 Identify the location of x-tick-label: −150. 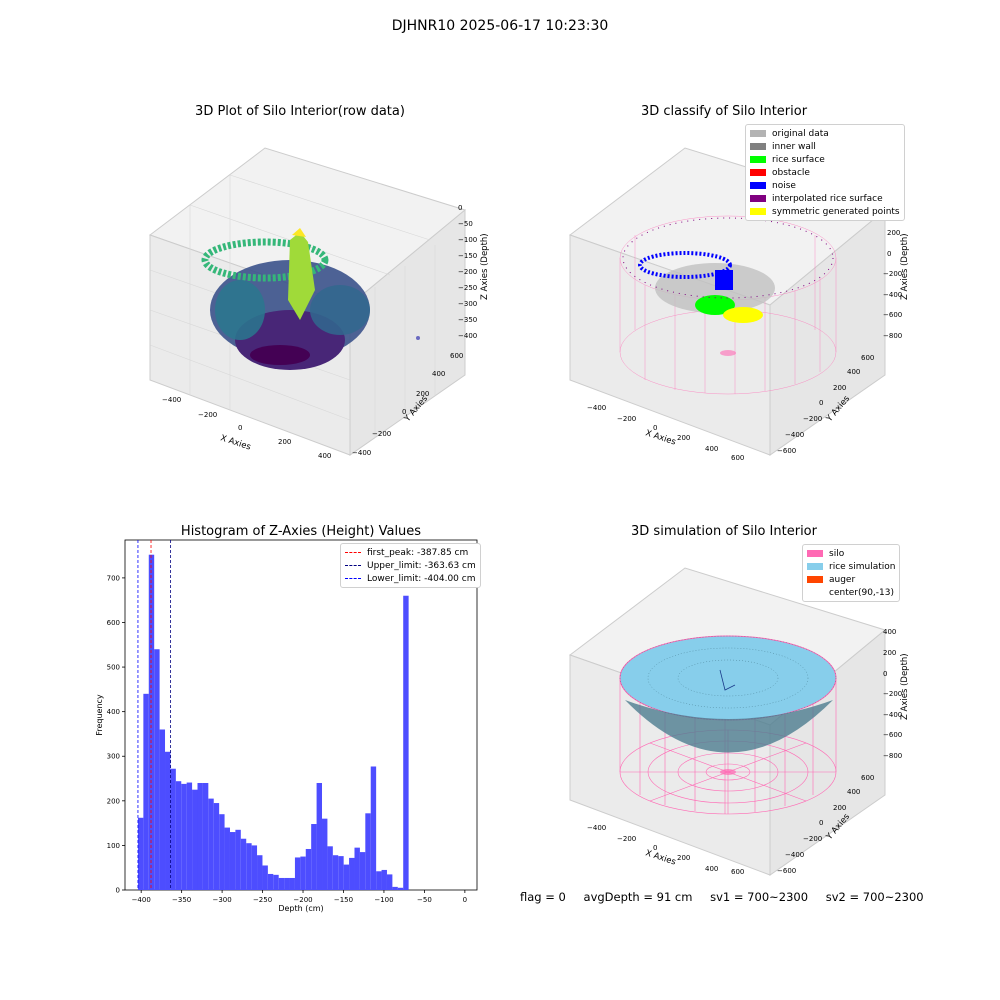
(343, 900).